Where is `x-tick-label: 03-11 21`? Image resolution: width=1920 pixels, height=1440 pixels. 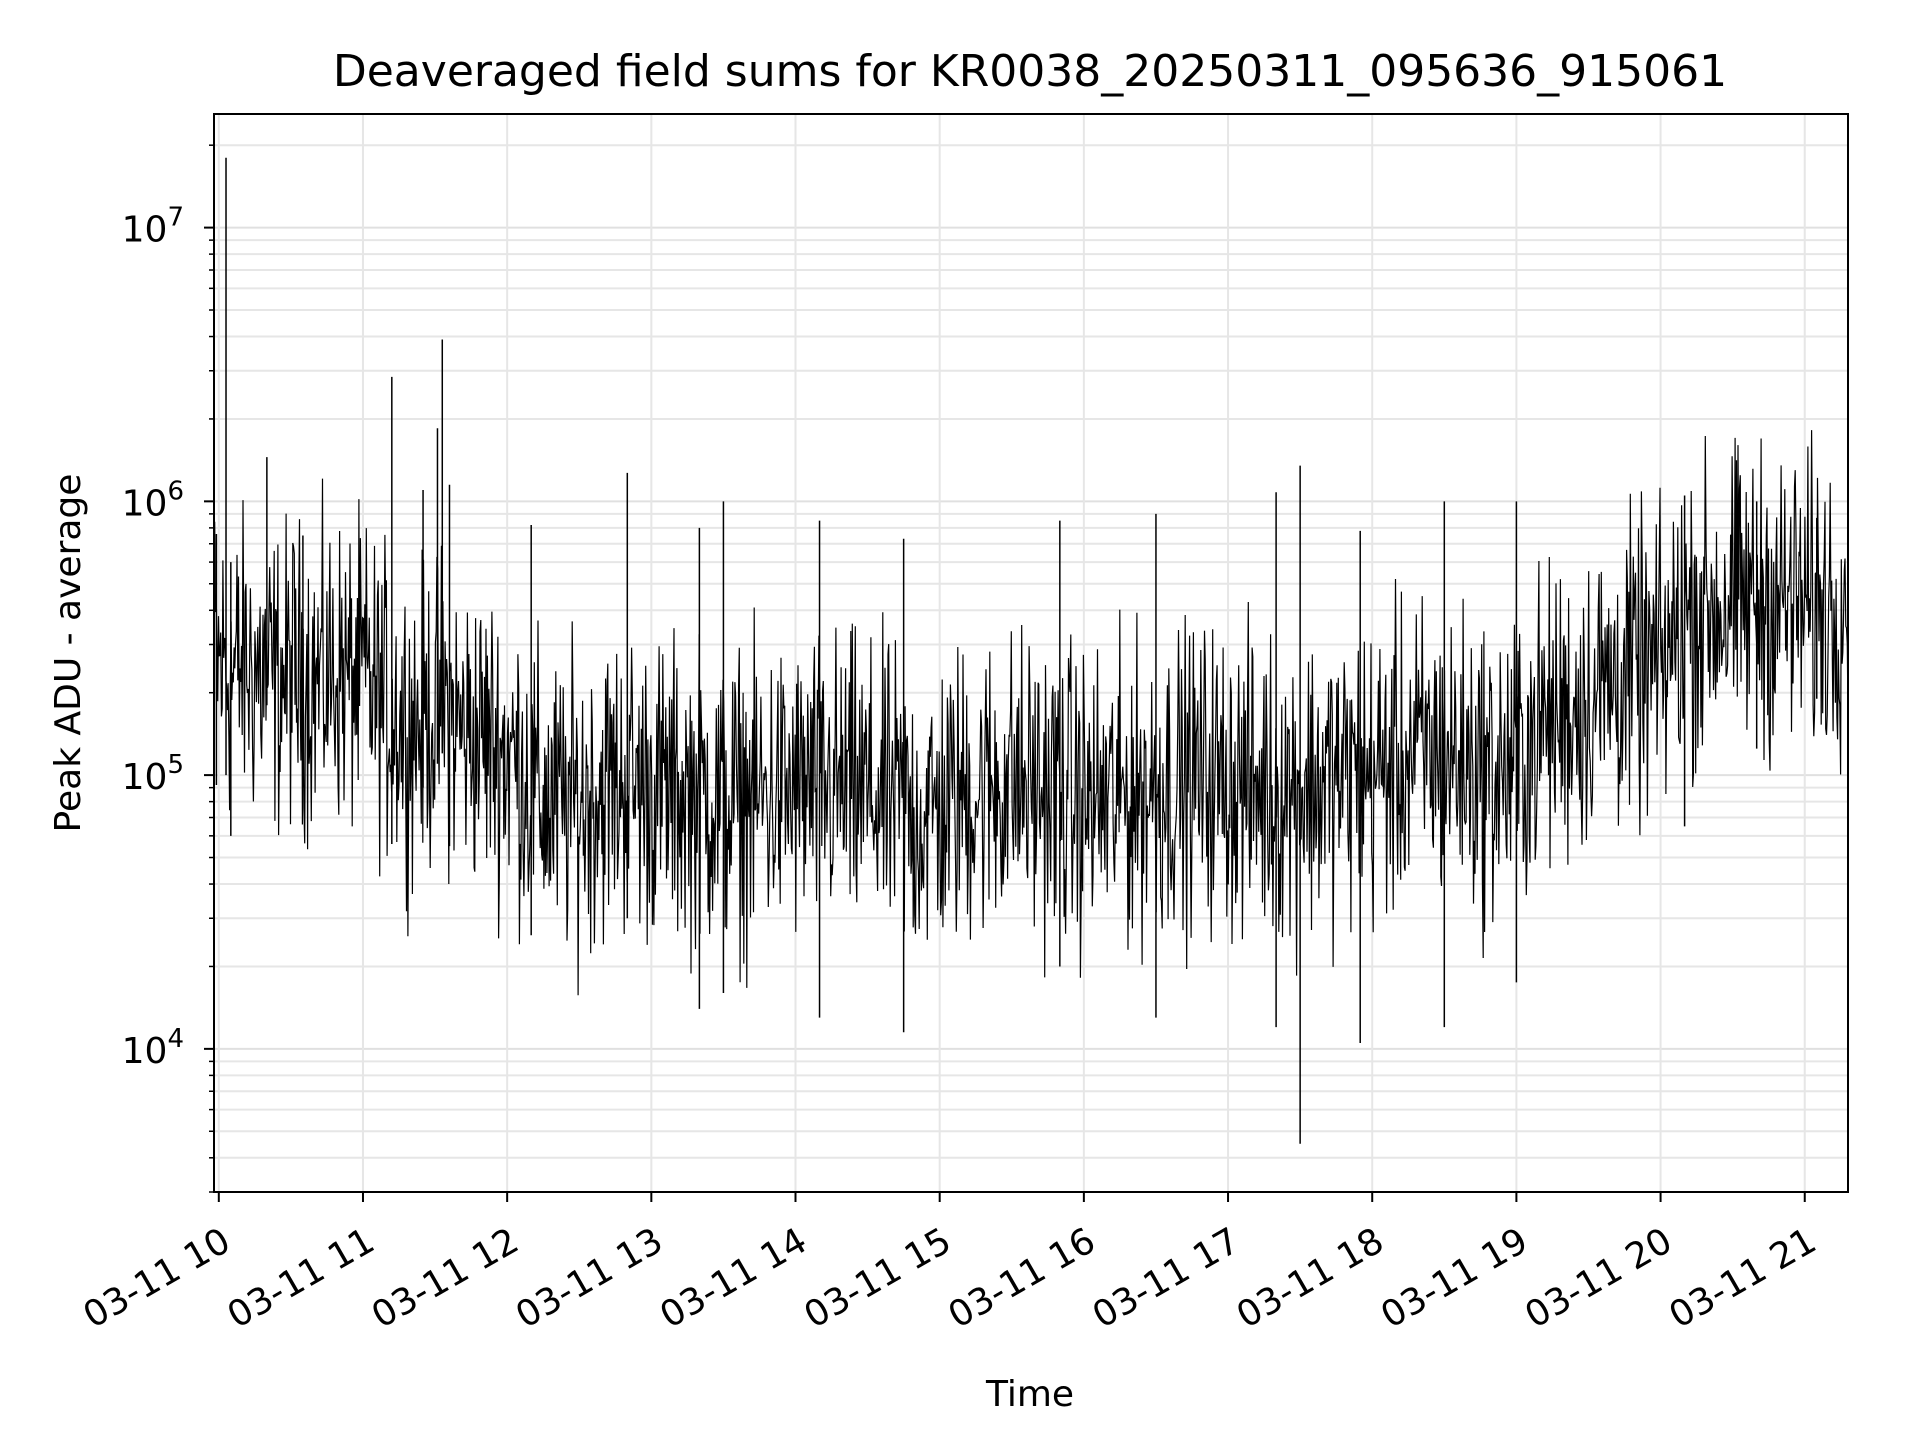
x-tick-label: 03-11 21 is located at coordinates (1743, 1278).